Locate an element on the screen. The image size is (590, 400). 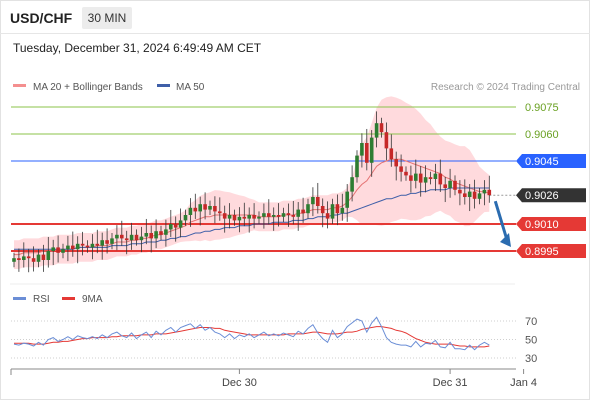
level-labels: 0.9075 0.9060 0.9045 0.9026 0.9010 0.8995 is located at coordinates (551, 180).